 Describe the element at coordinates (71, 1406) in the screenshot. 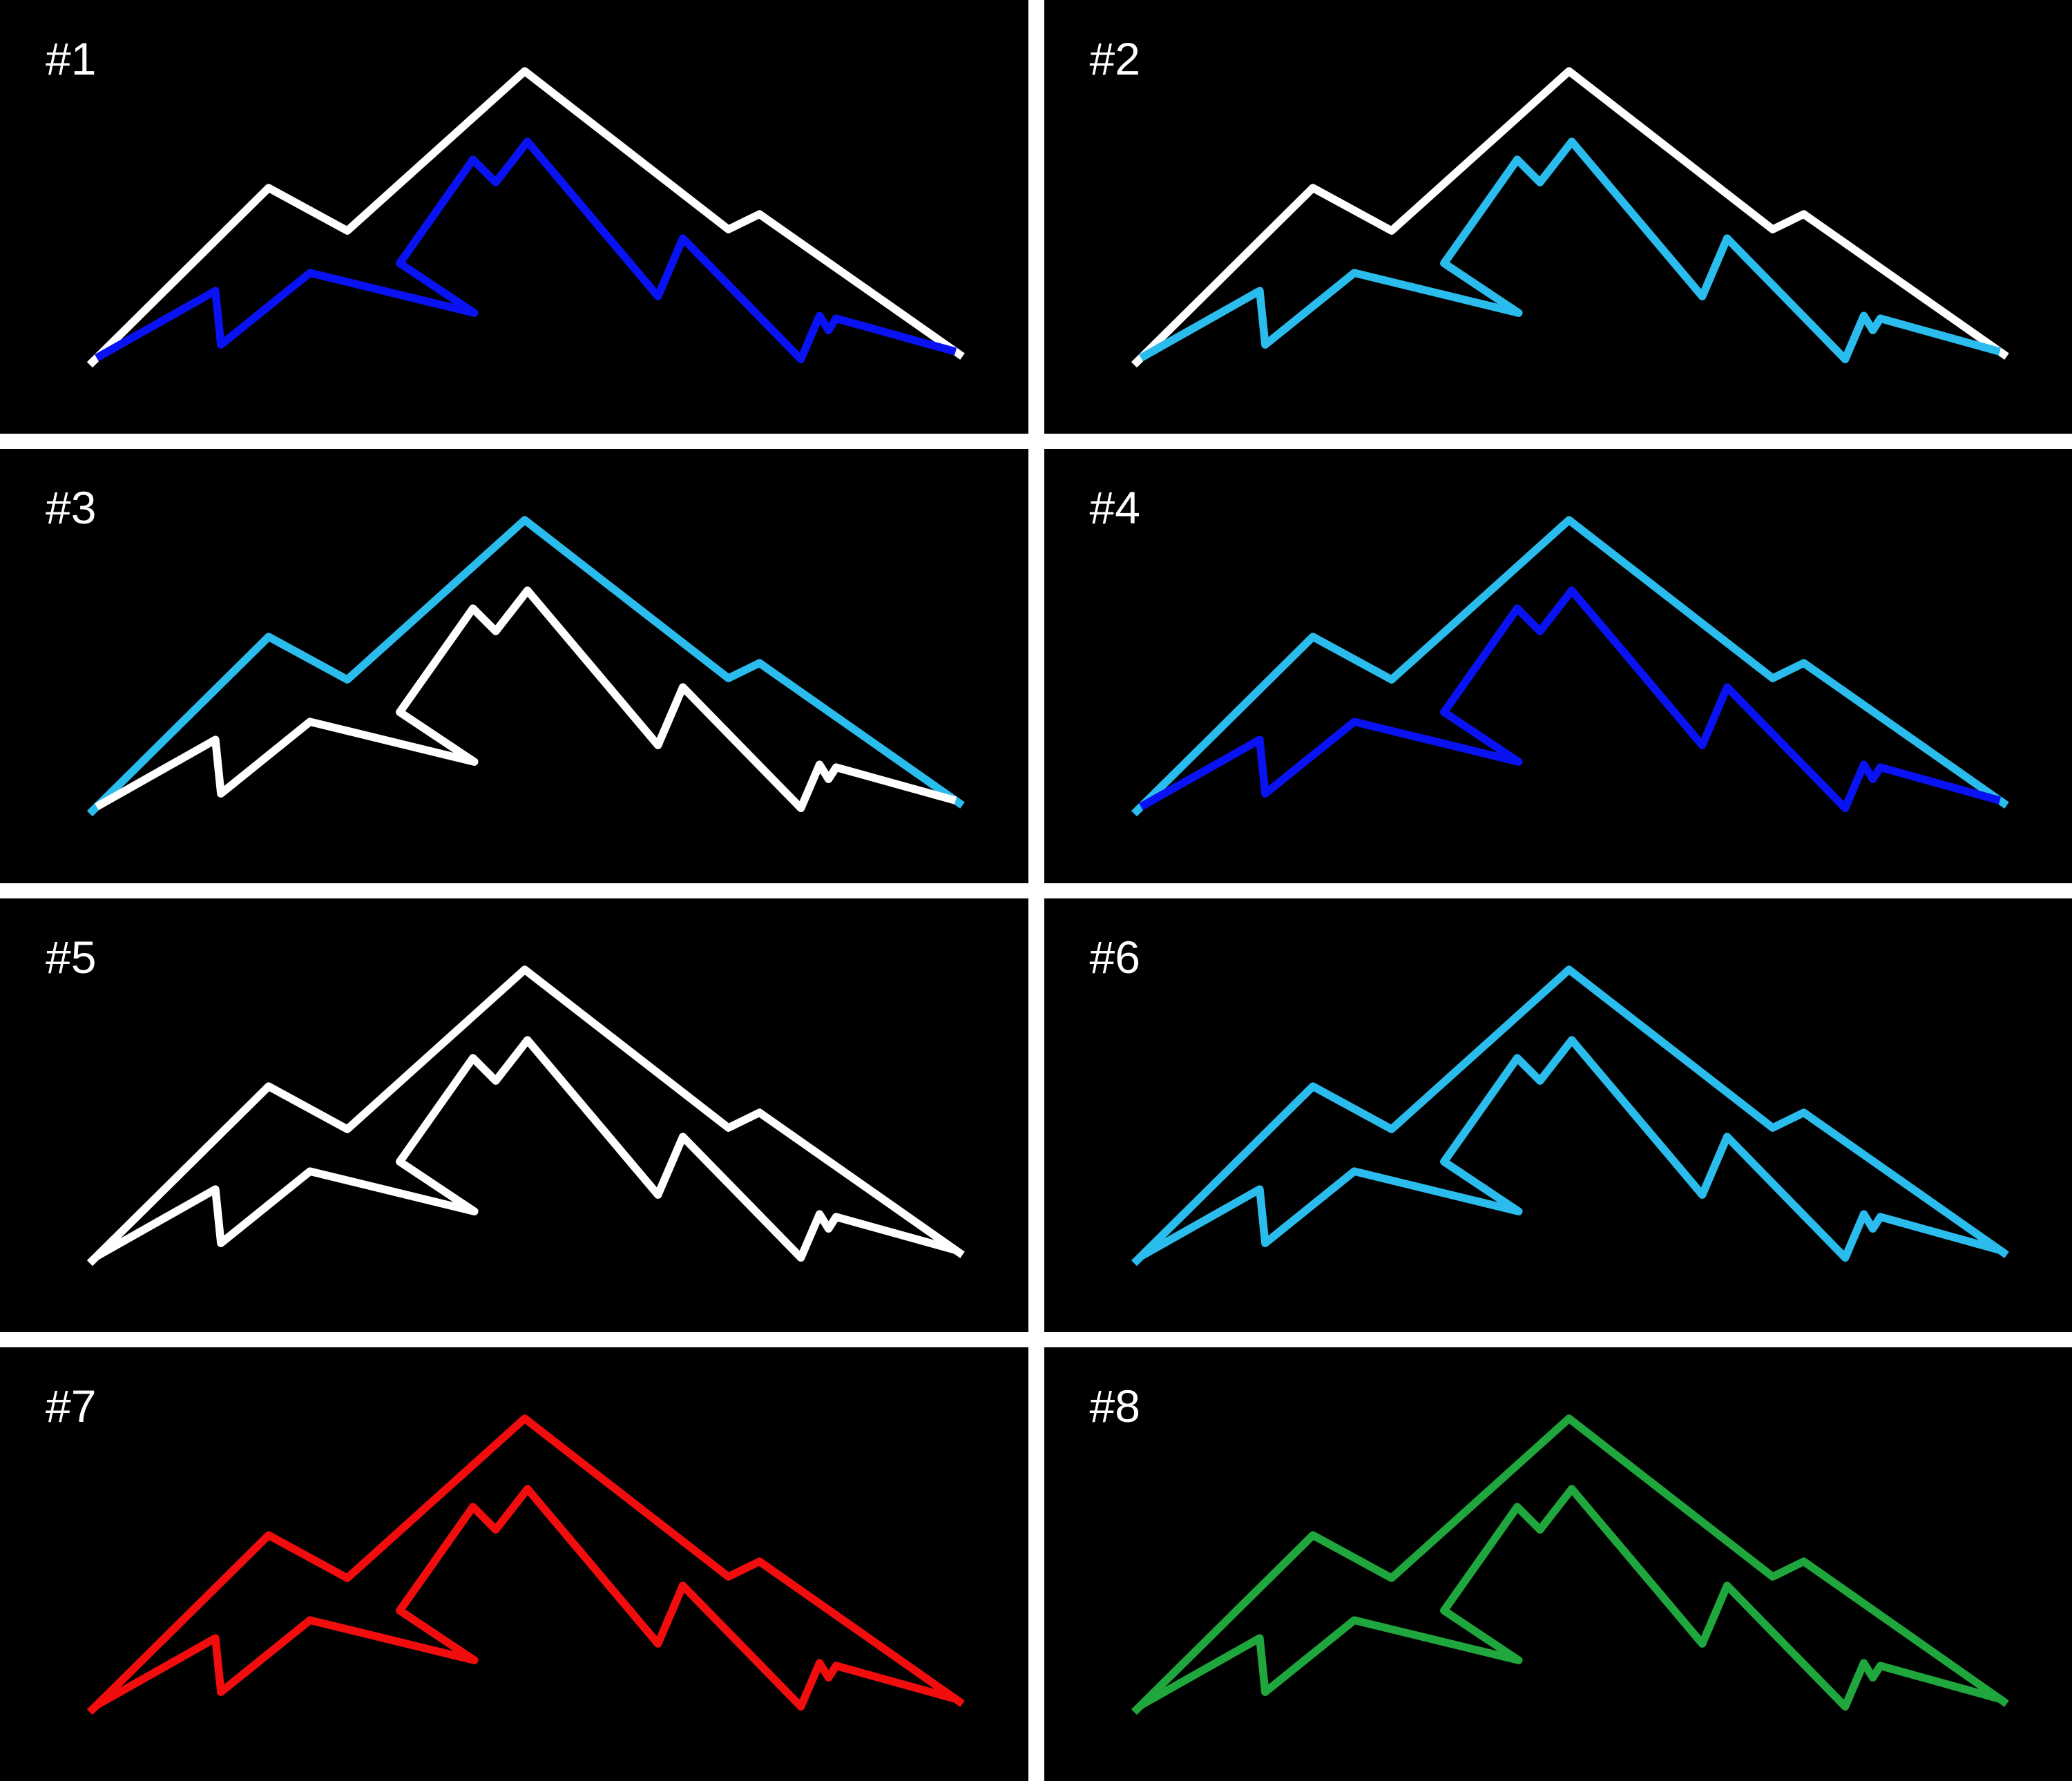

I see `panel-label: #7` at that location.